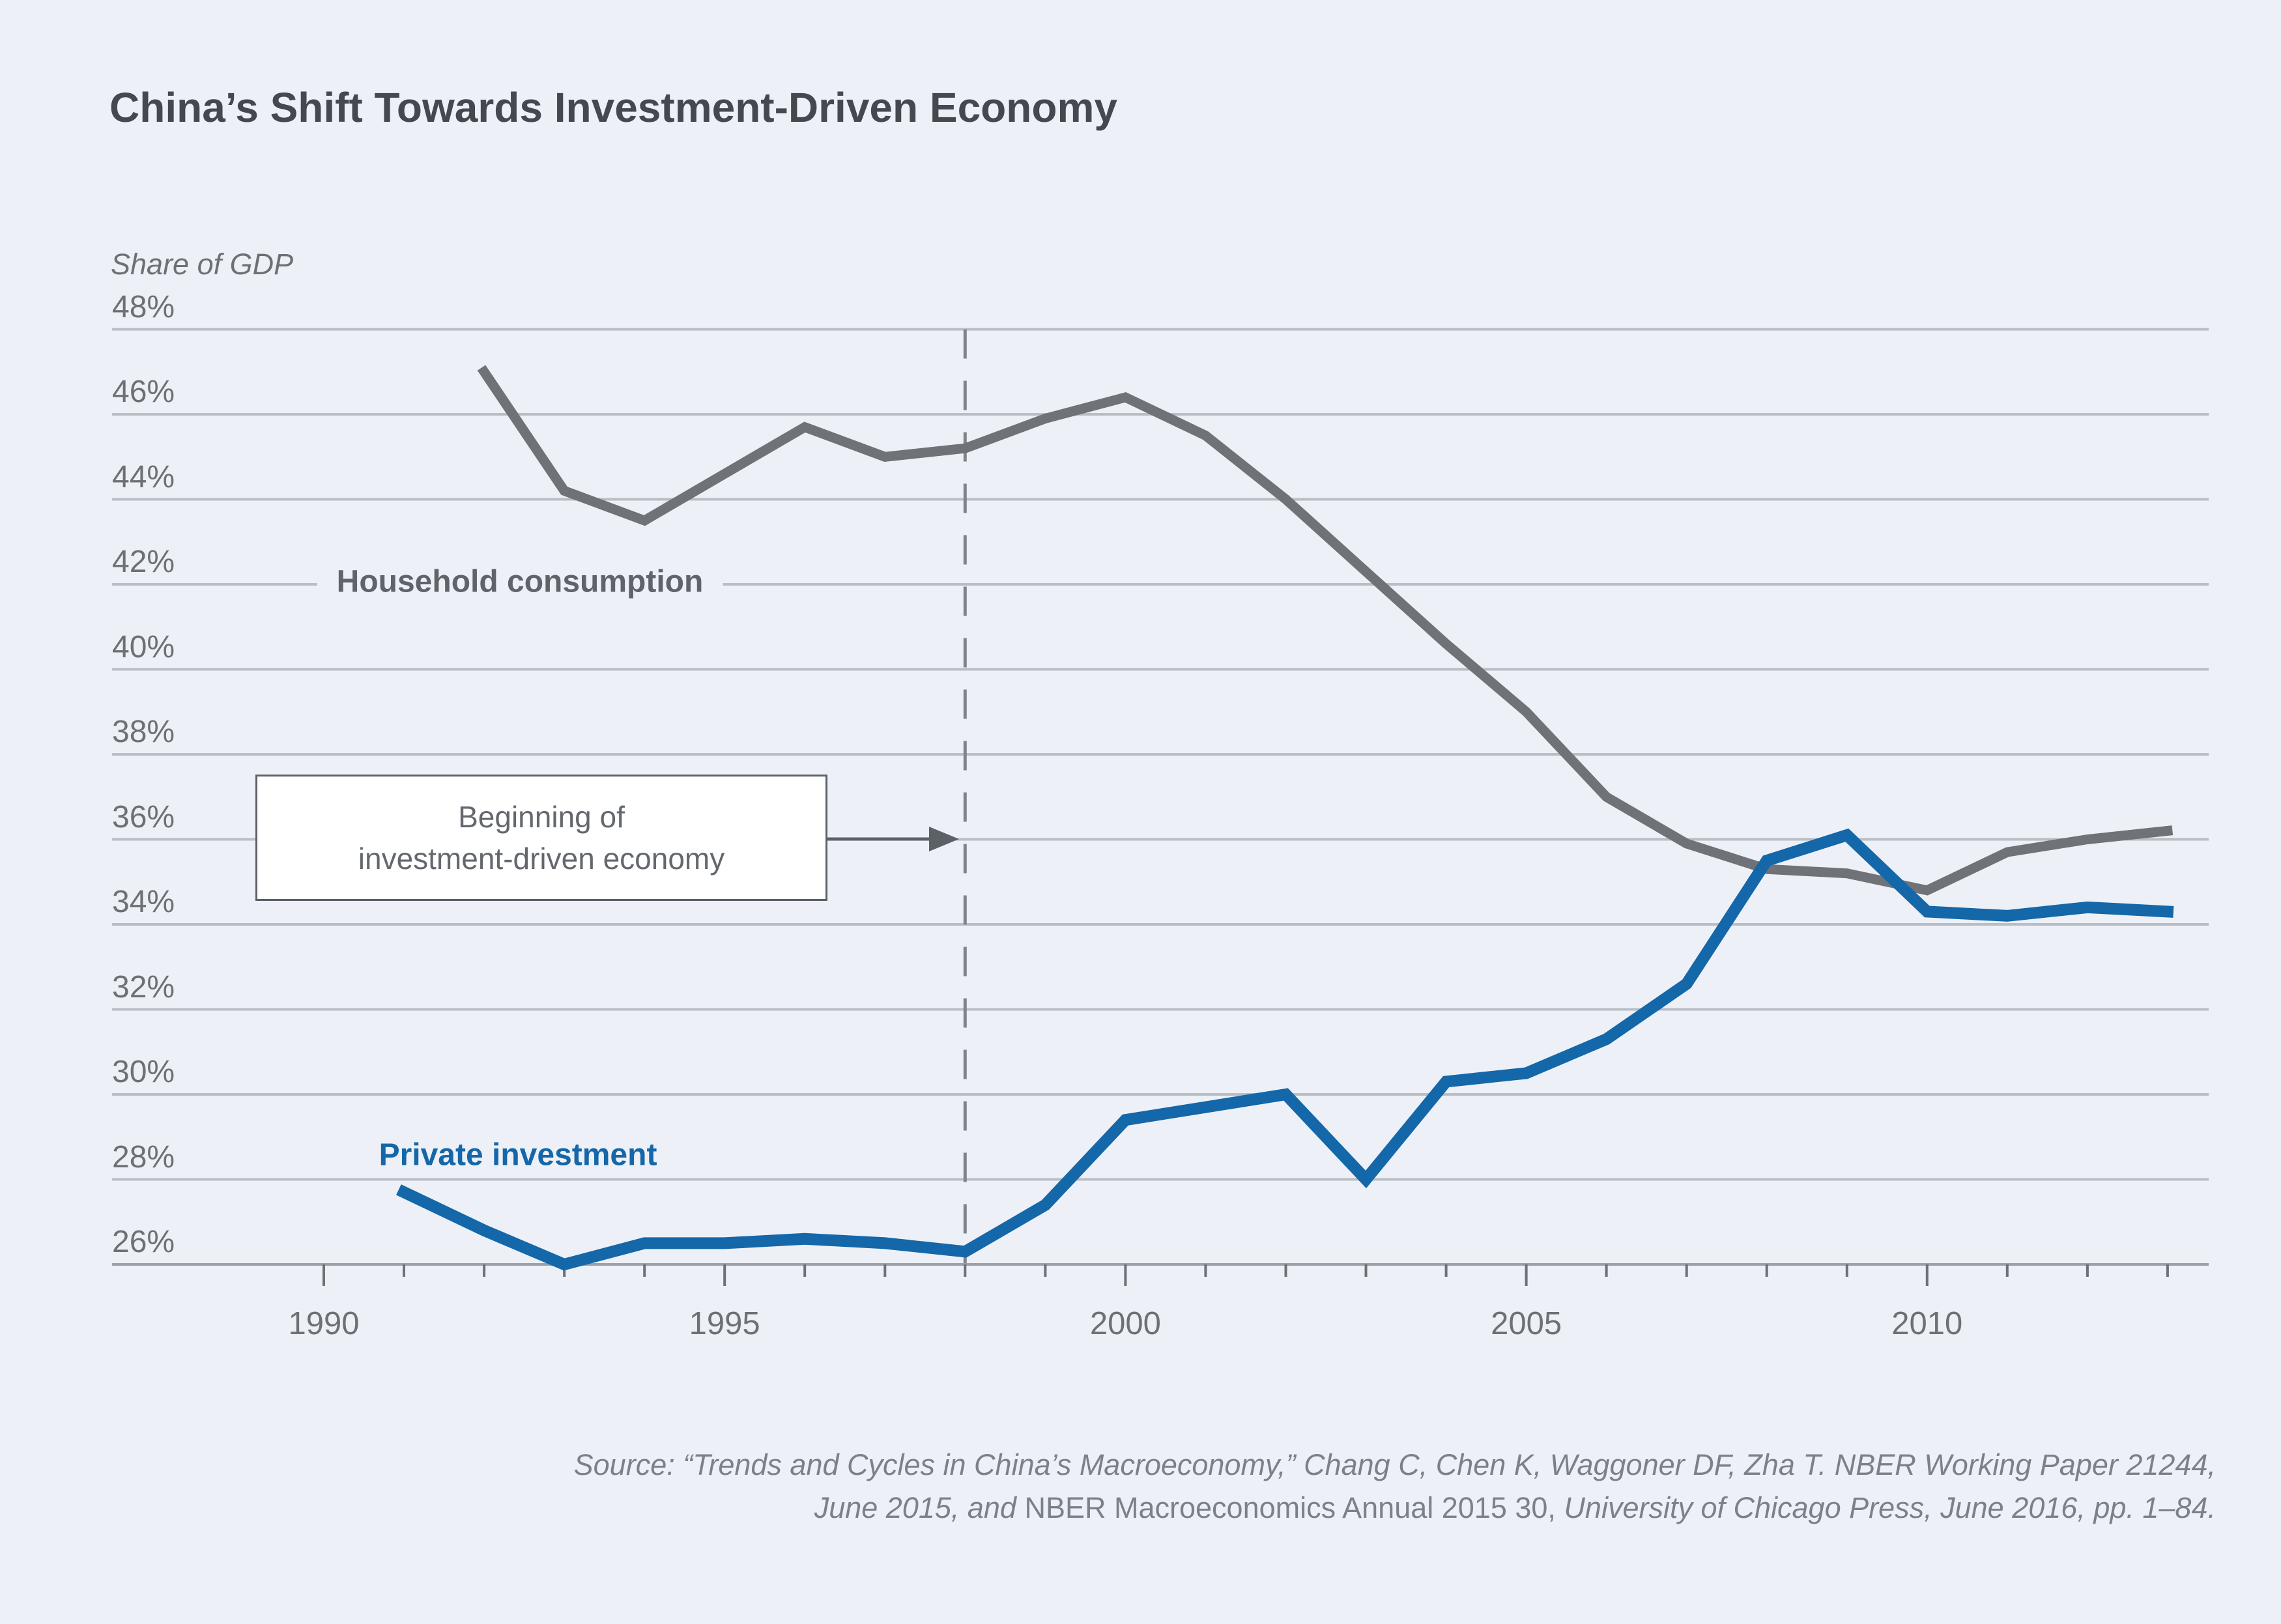  Describe the element at coordinates (1526, 1323) in the screenshot. I see `x-tick-label-2005: 2005` at that location.